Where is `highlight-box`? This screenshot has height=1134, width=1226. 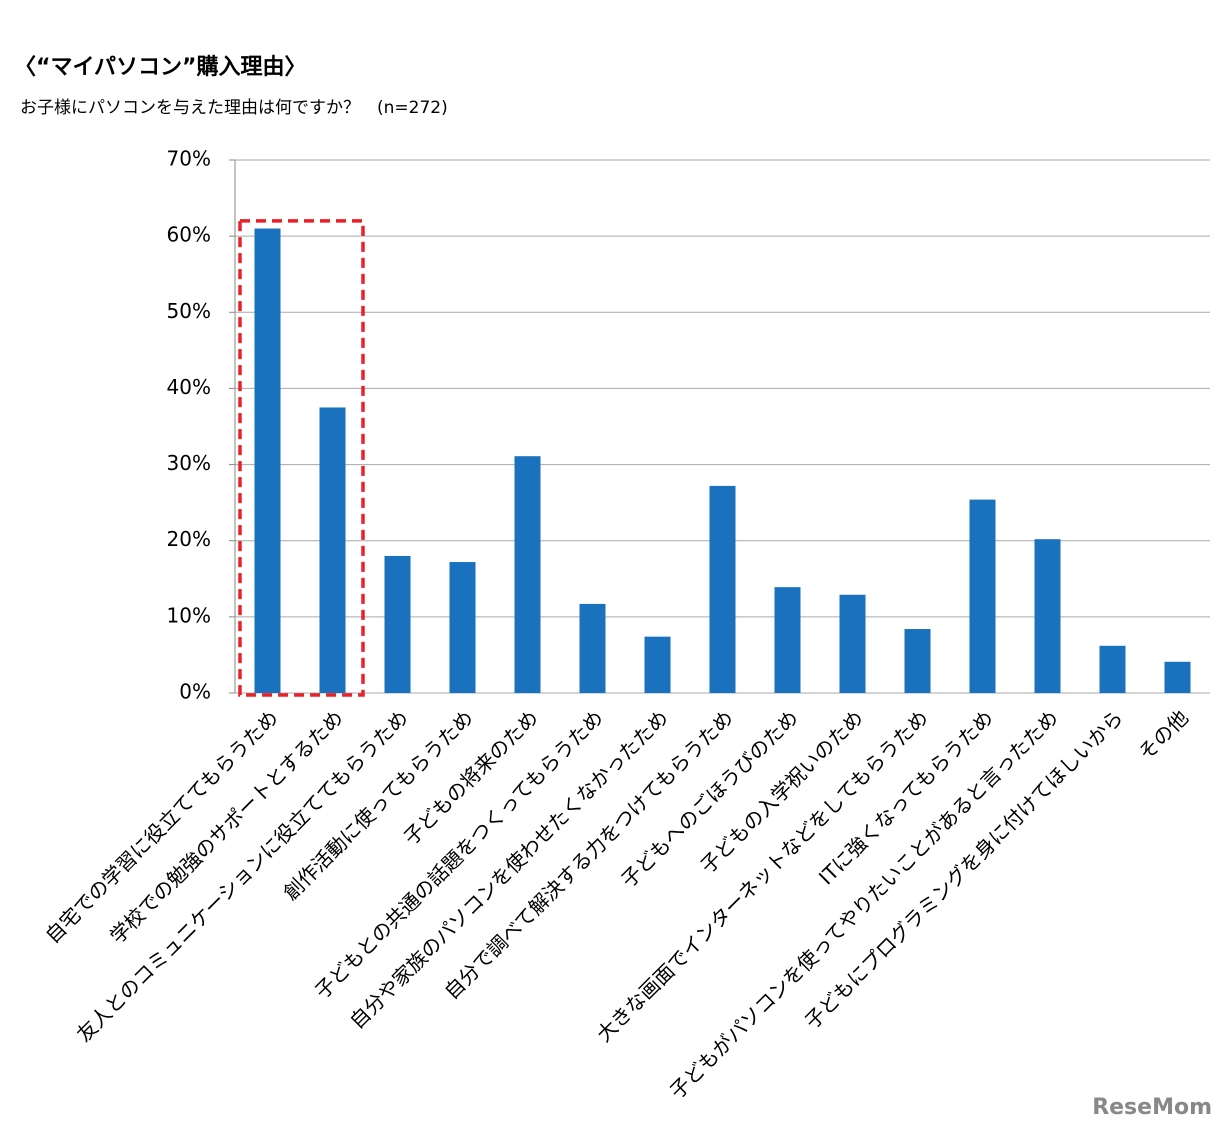 highlight-box is located at coordinates (301, 458).